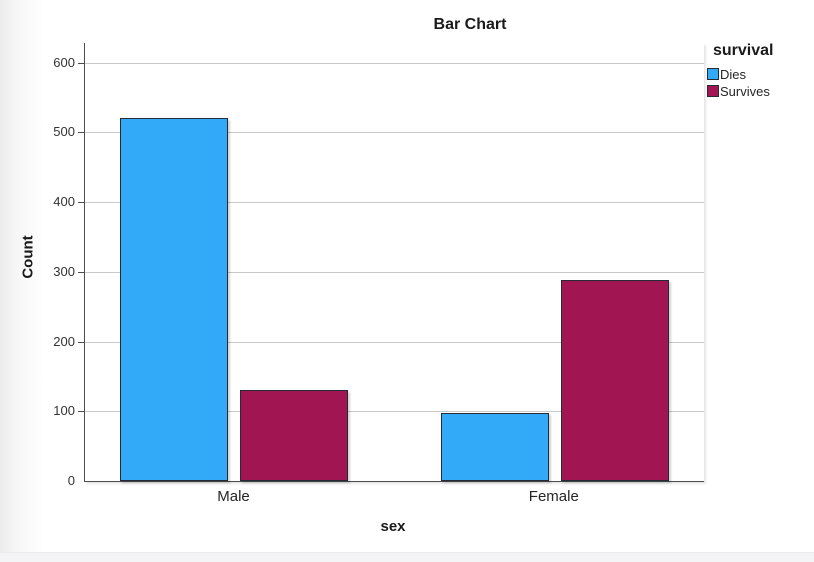 Image resolution: width=814 pixels, height=562 pixels. I want to click on y-tick-label-100: 100, so click(64, 411).